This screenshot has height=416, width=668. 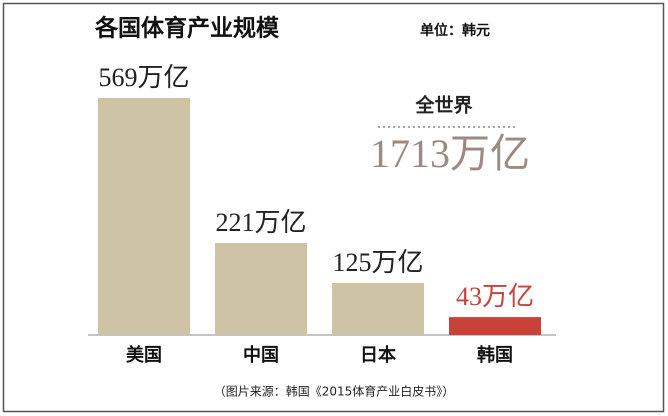 What do you see at coordinates (450, 153) in the screenshot?
I see `annotation-value: 1713万亿` at bounding box center [450, 153].